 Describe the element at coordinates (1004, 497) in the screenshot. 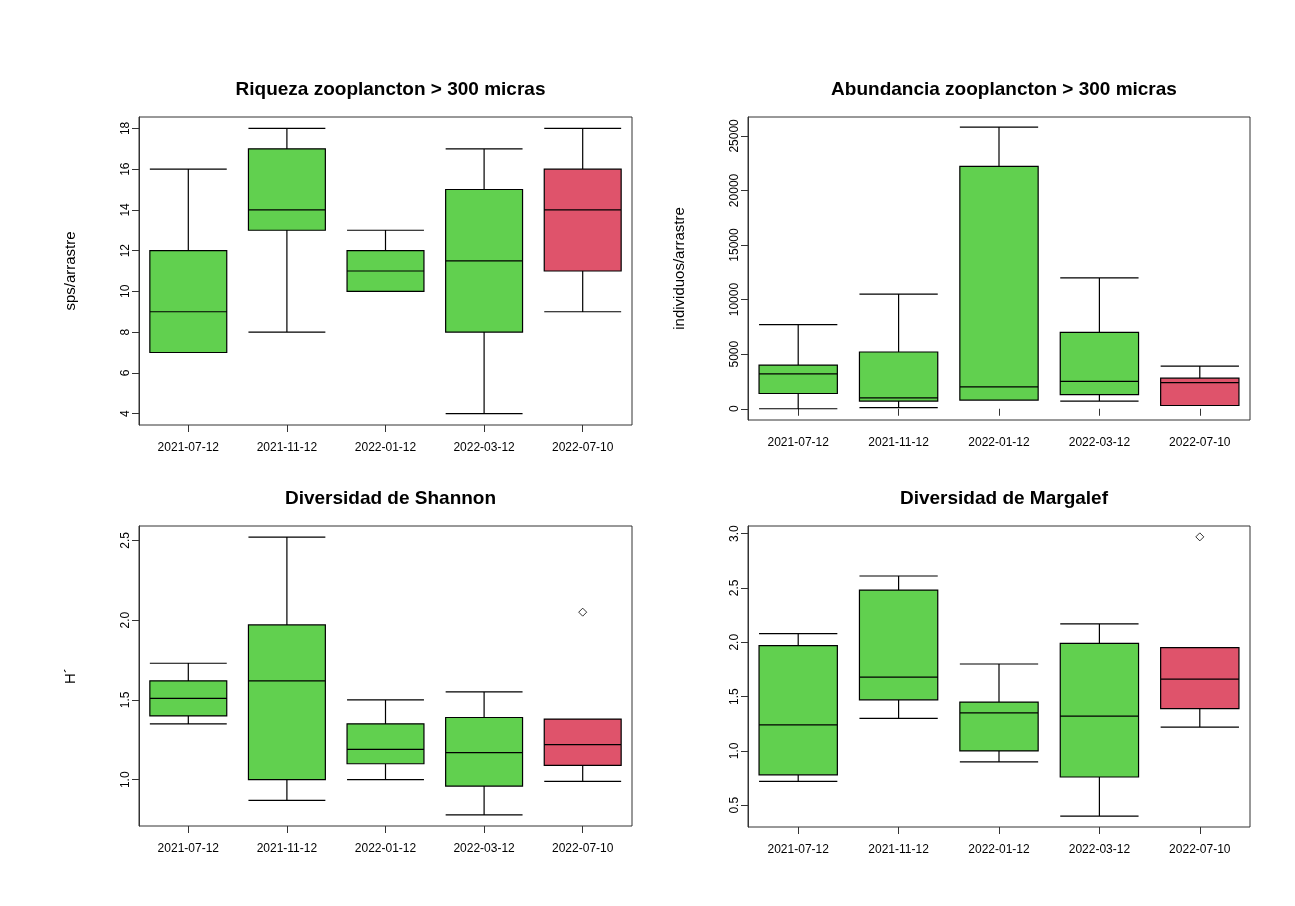

I see `chart-title: Diversidad de Margalef` at that location.